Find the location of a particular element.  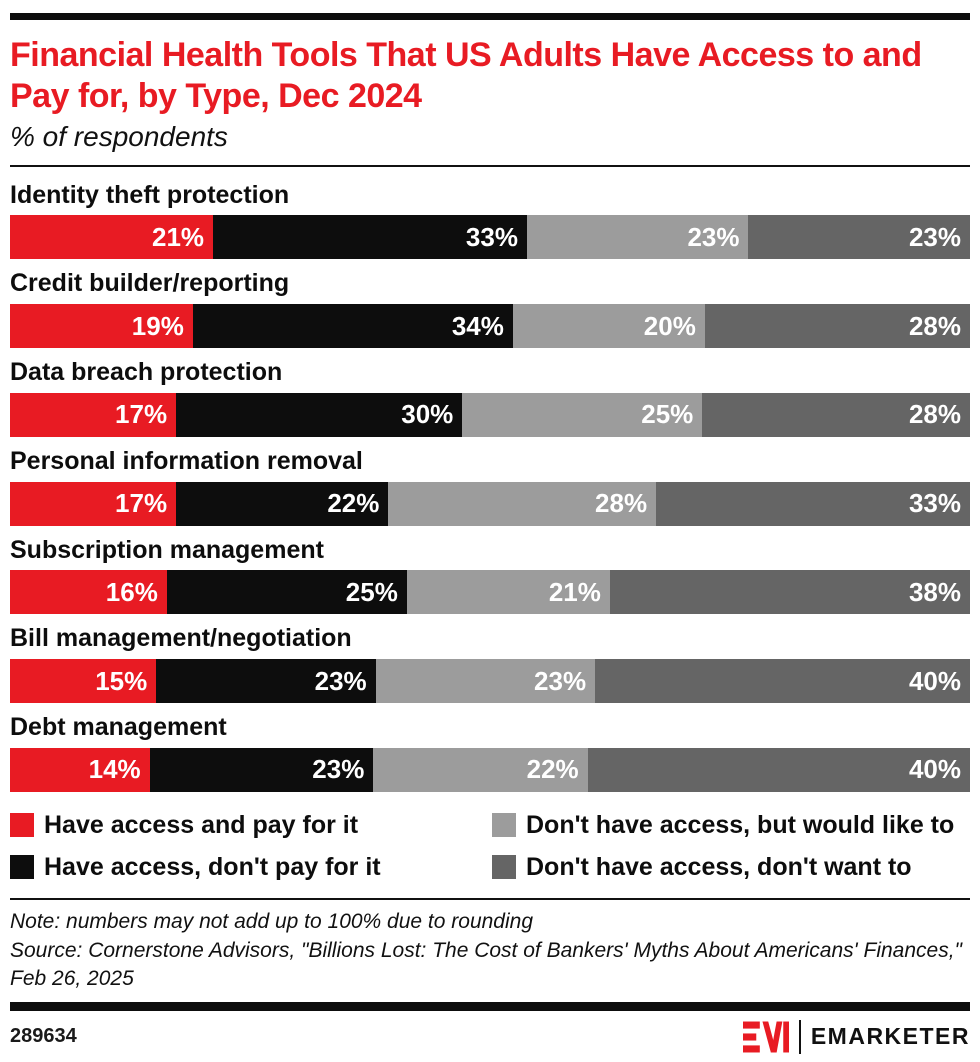

bottom-rule is located at coordinates (490, 1006).